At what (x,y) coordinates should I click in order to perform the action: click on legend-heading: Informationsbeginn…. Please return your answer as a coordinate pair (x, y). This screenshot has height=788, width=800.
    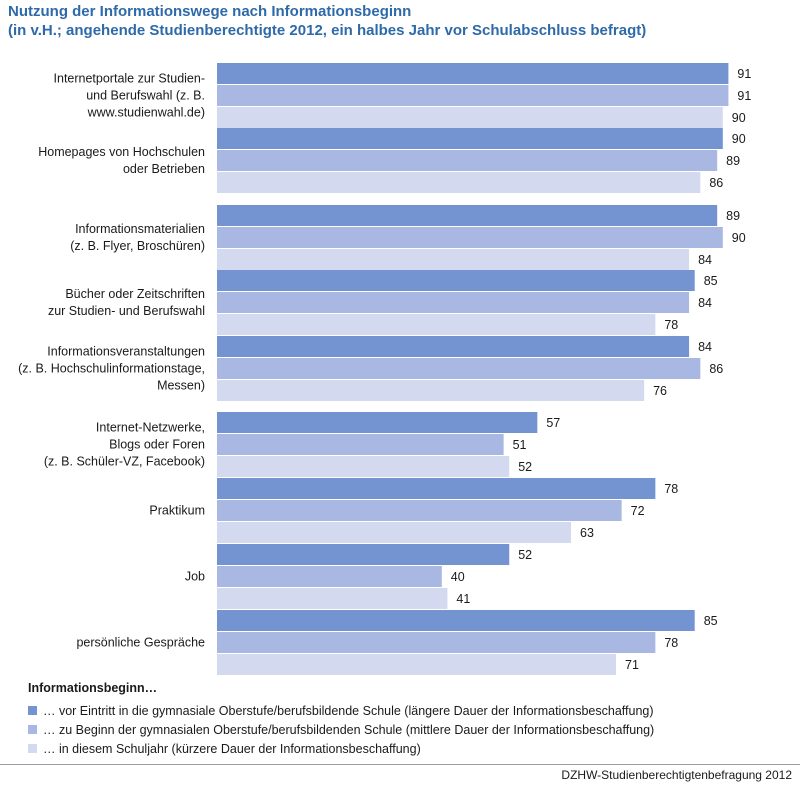
    Looking at the image, I should click on (93, 688).